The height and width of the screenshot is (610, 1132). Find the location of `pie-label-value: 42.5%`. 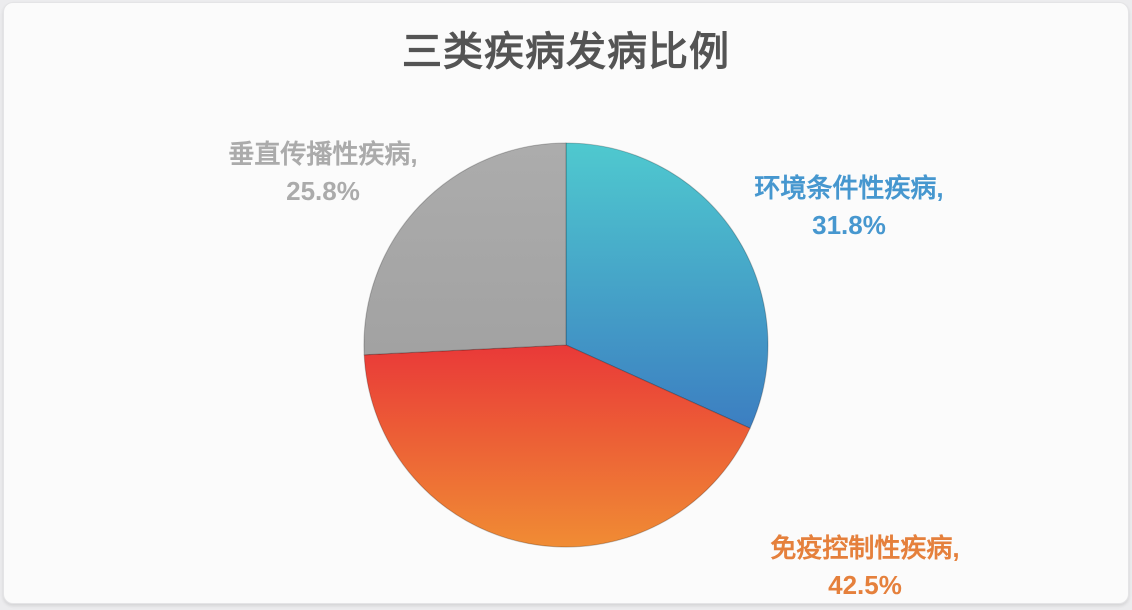

pie-label-value: 42.5% is located at coordinates (865, 585).